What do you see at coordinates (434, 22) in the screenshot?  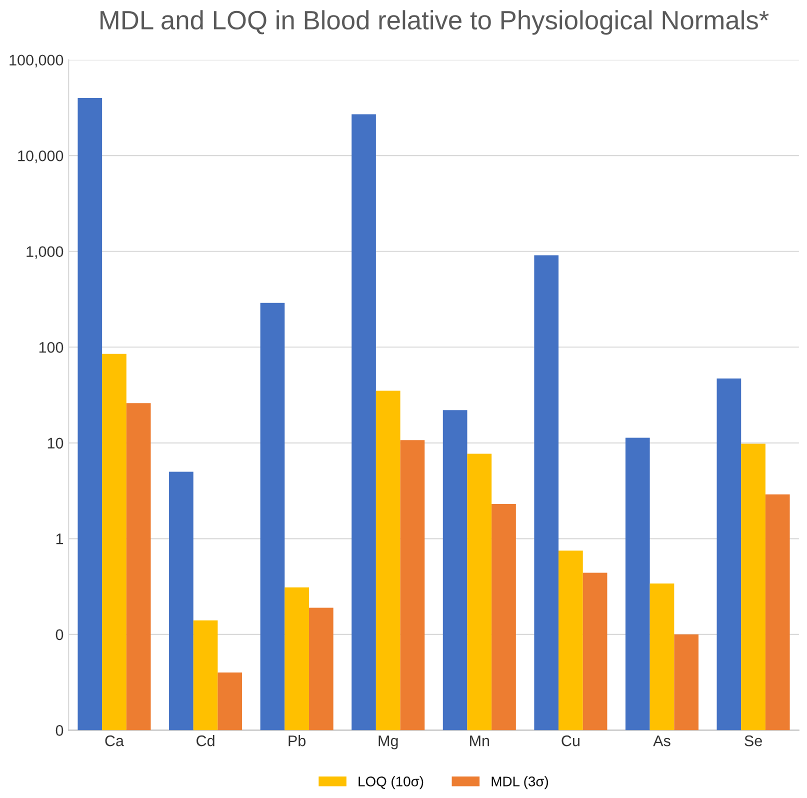 I see `chart-title: MDL and LOQ in Blood relative to Physiological Normals*` at bounding box center [434, 22].